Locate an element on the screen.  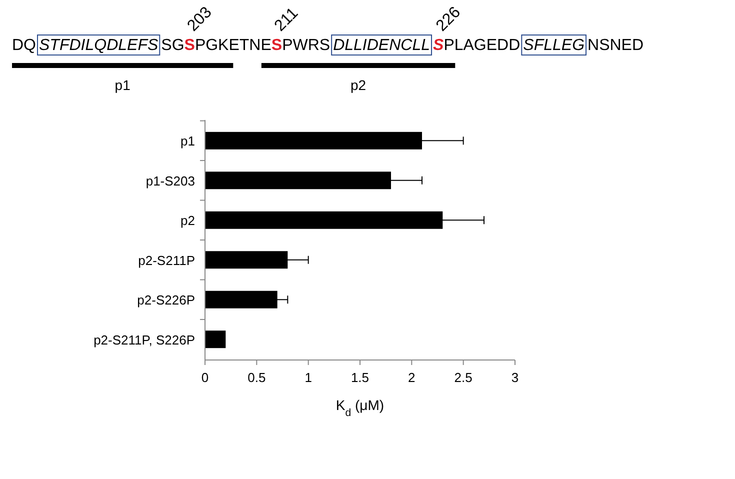
y-tick-label: p2-S211P is located at coordinates (166, 260).